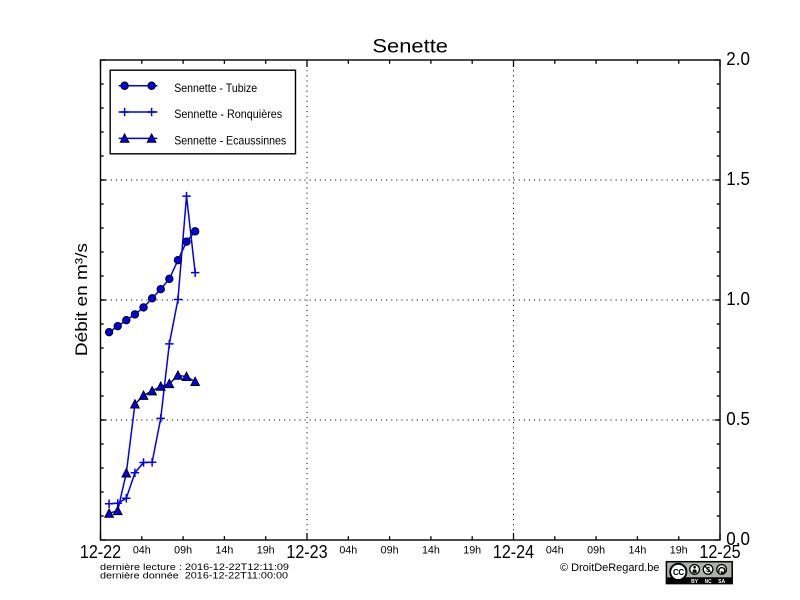 This screenshot has width=800, height=600. Describe the element at coordinates (708, 582) in the screenshot. I see `svg-text: NC` at that location.